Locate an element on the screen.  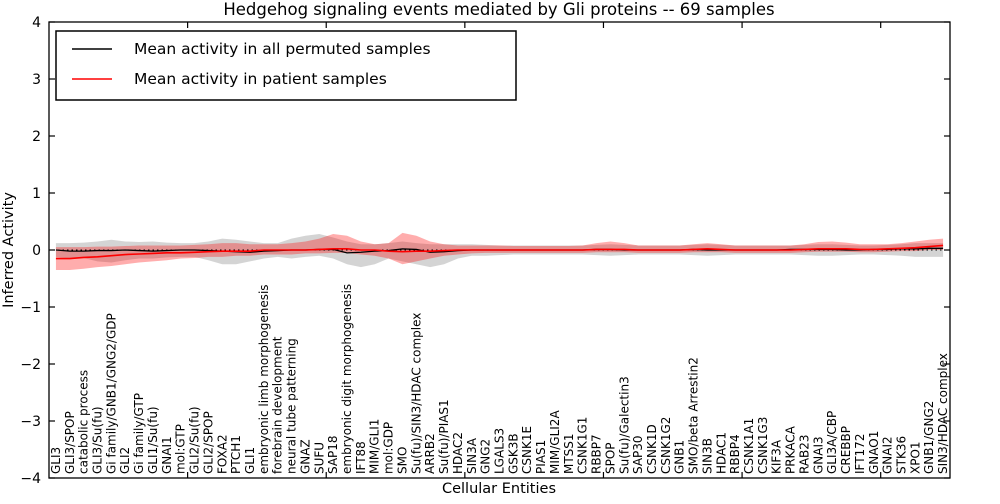
category-label: IFT88 is located at coordinates (361, 457).